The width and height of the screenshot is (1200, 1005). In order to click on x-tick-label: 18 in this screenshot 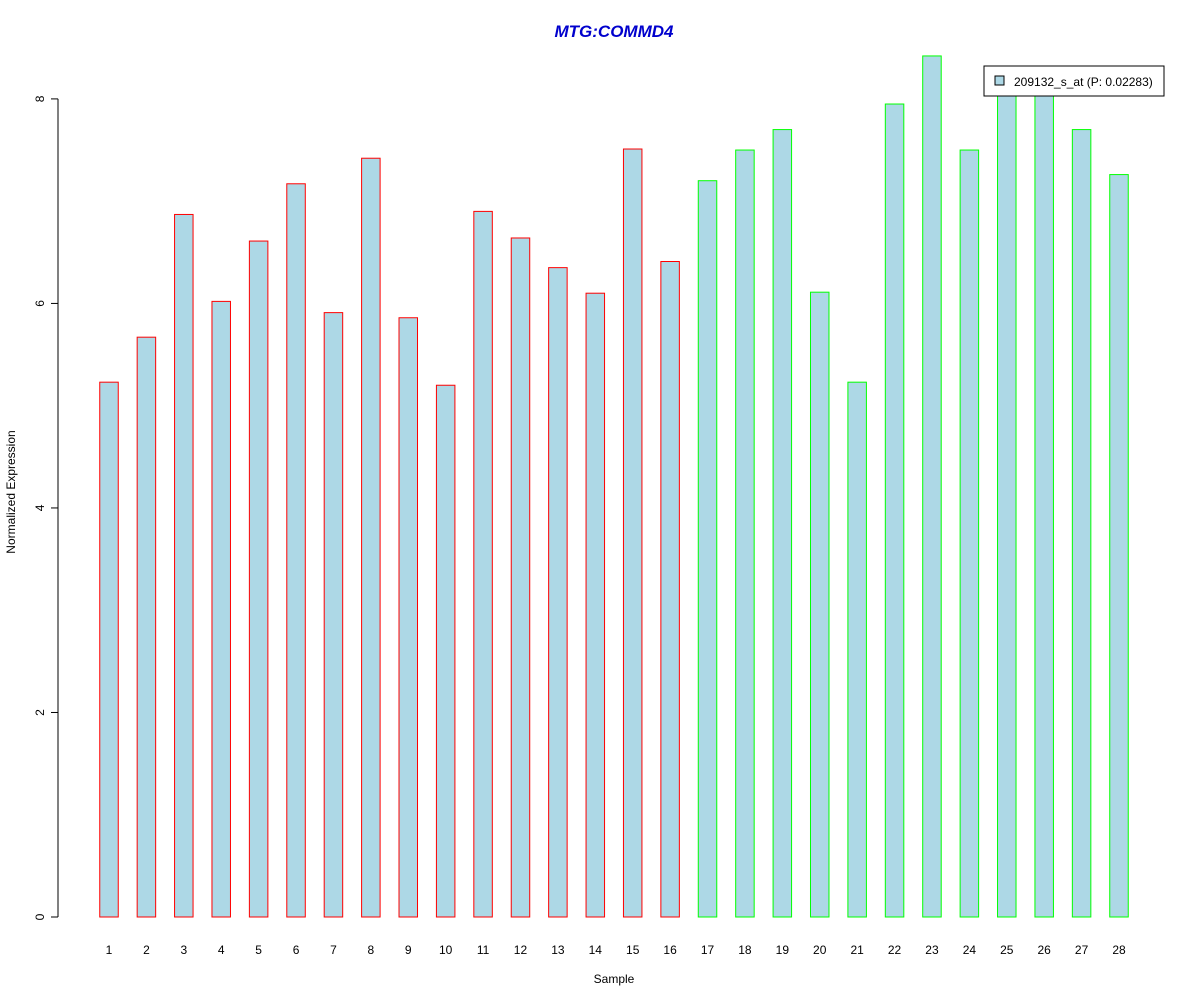, I will do `click(745, 950)`.